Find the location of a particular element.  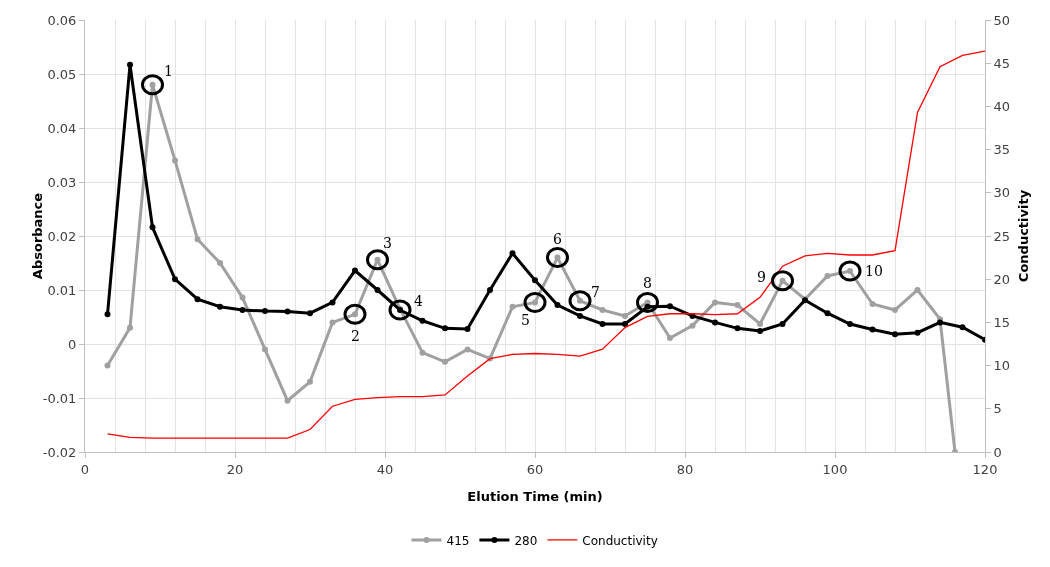

y2-tick-label: 10 is located at coordinates (1002, 366).